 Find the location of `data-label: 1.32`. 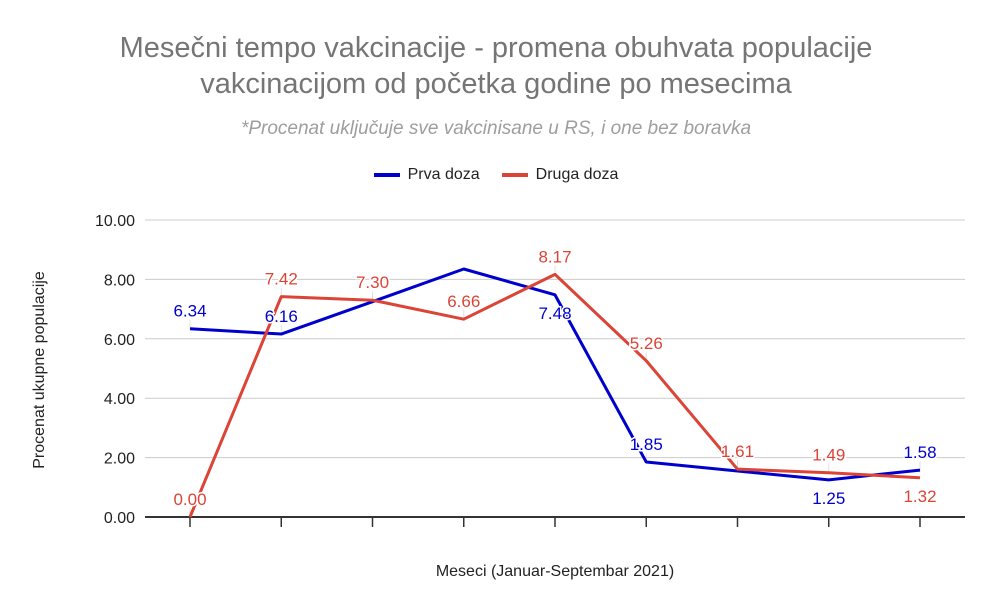

data-label: 1.32 is located at coordinates (919, 496).